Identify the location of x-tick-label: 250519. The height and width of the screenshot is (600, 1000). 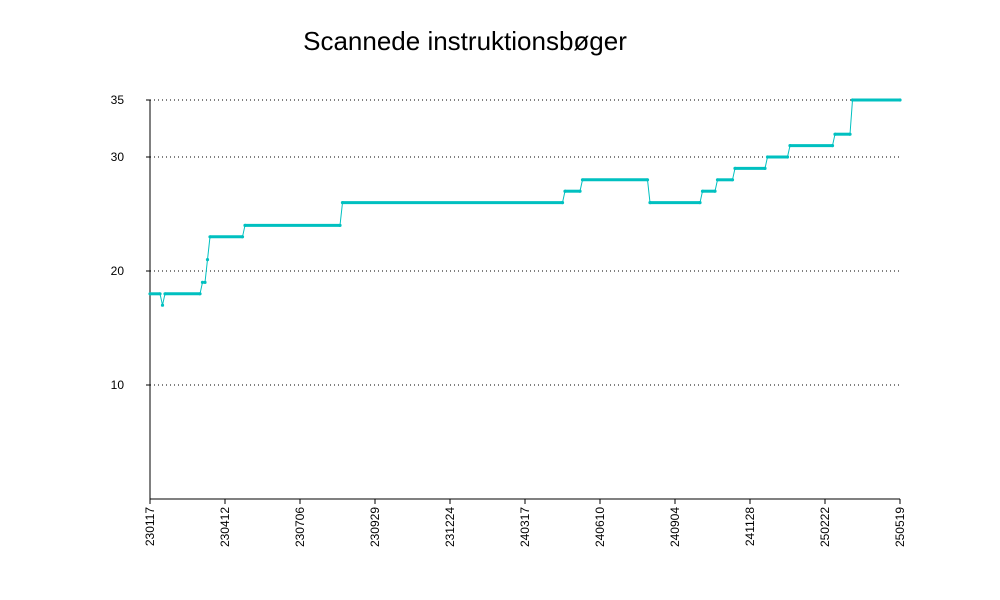
(900, 527).